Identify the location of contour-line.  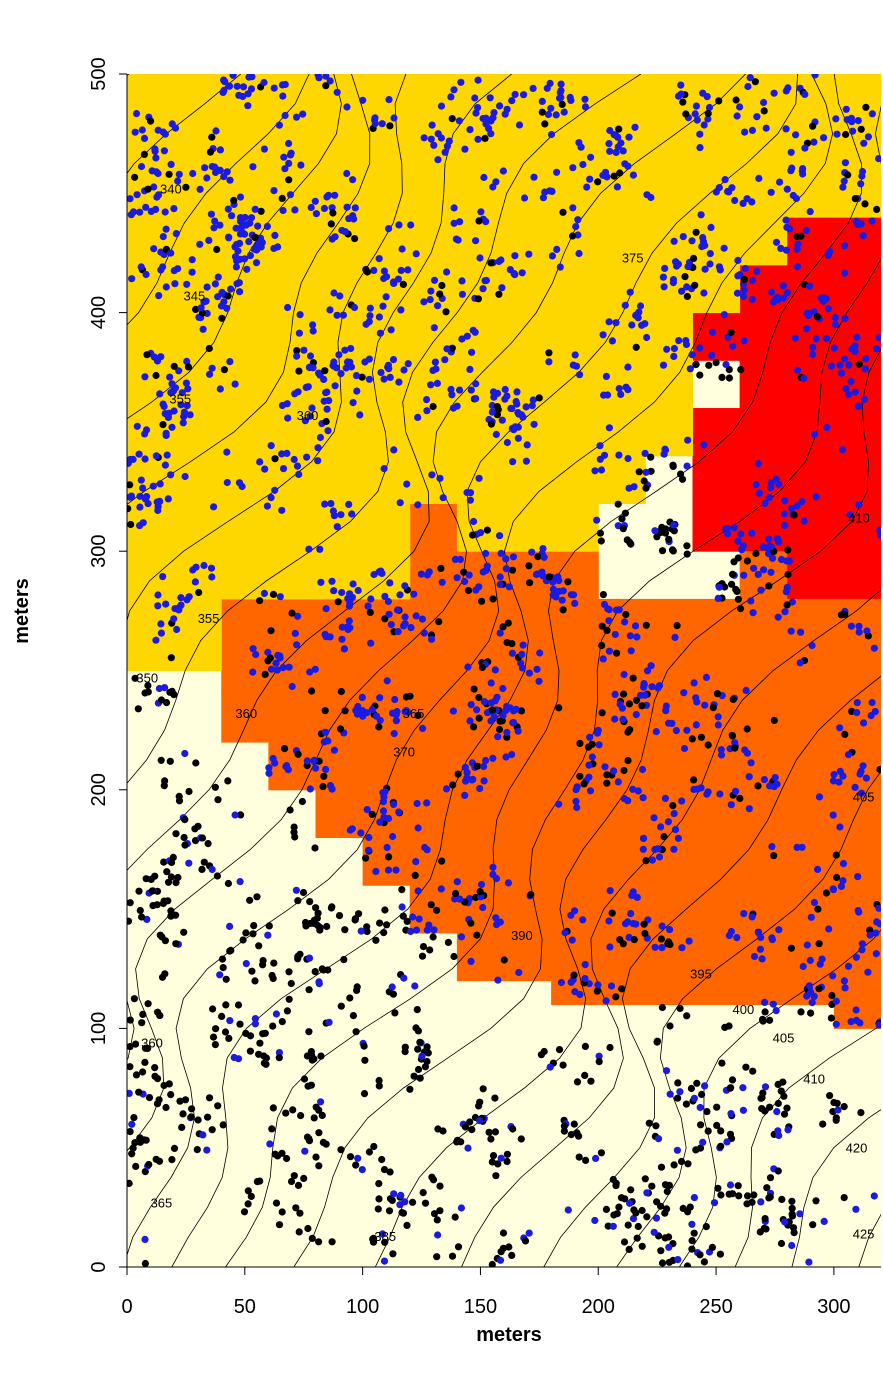
(748, 1018).